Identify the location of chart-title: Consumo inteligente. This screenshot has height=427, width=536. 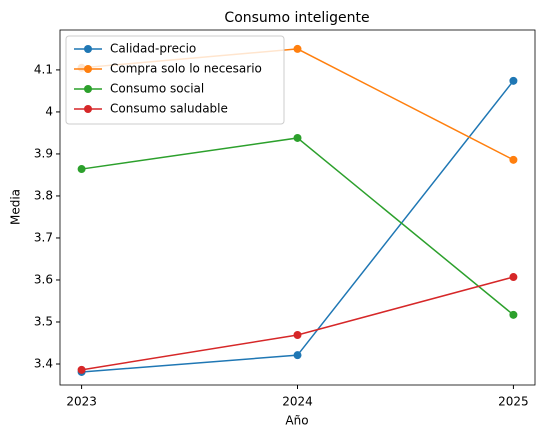
(296, 18).